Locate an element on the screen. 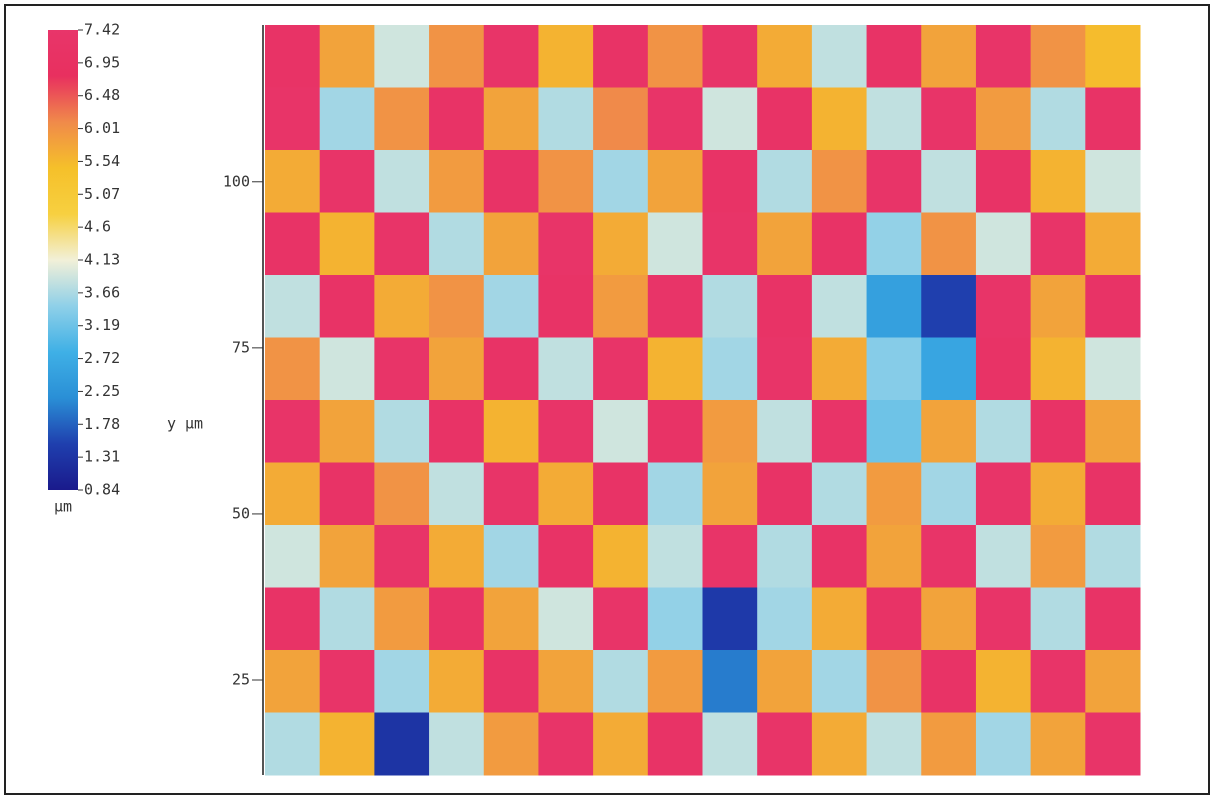 The width and height of the screenshot is (1215, 799). colorbar-tick-label: 7.42 is located at coordinates (102, 30).